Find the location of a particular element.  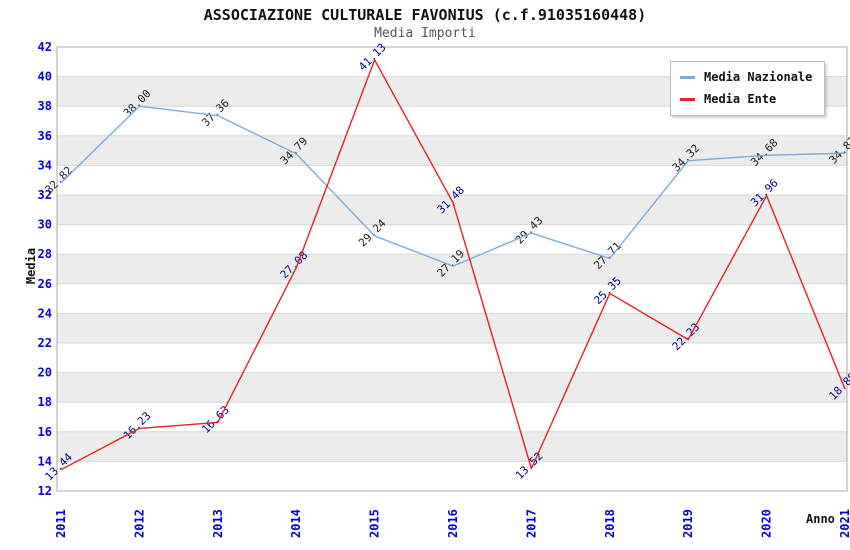

y-tick-label: 12 is located at coordinates (45, 491).